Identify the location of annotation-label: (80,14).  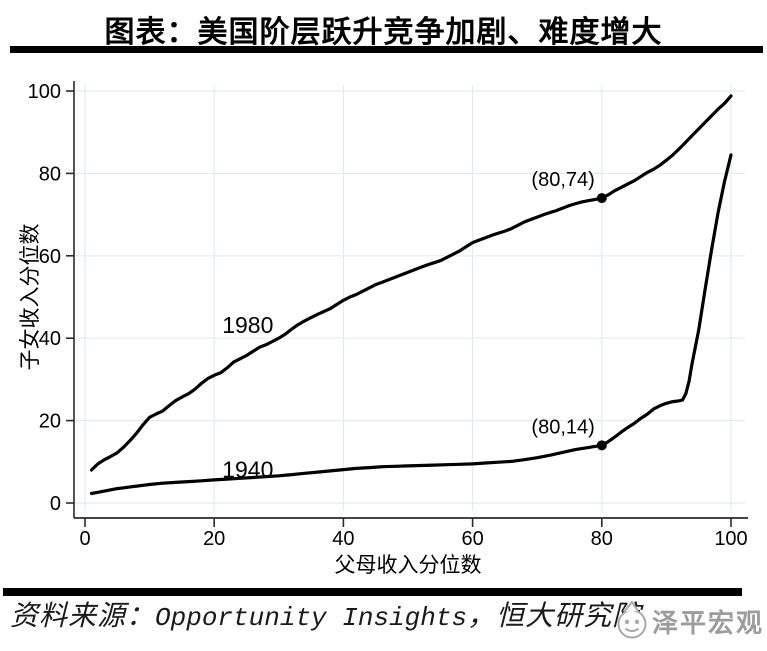
(562, 427).